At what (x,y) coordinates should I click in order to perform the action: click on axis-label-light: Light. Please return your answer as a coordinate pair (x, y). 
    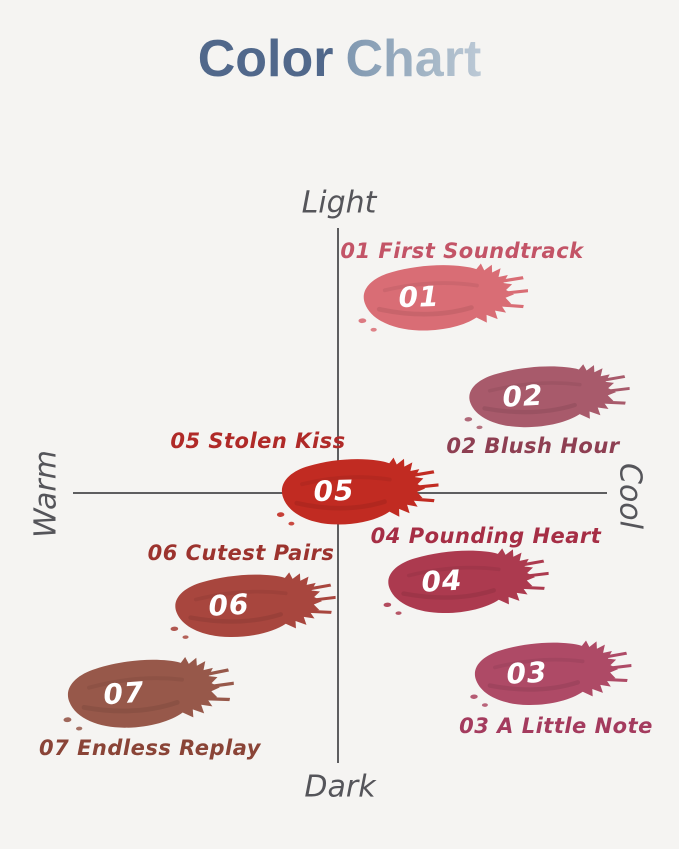
    Looking at the image, I should click on (339, 203).